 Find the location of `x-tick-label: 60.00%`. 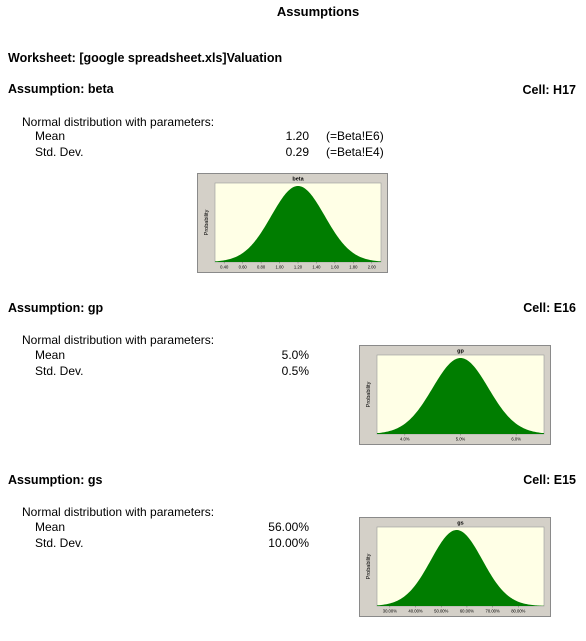

x-tick-label: 60.00% is located at coordinates (467, 611).